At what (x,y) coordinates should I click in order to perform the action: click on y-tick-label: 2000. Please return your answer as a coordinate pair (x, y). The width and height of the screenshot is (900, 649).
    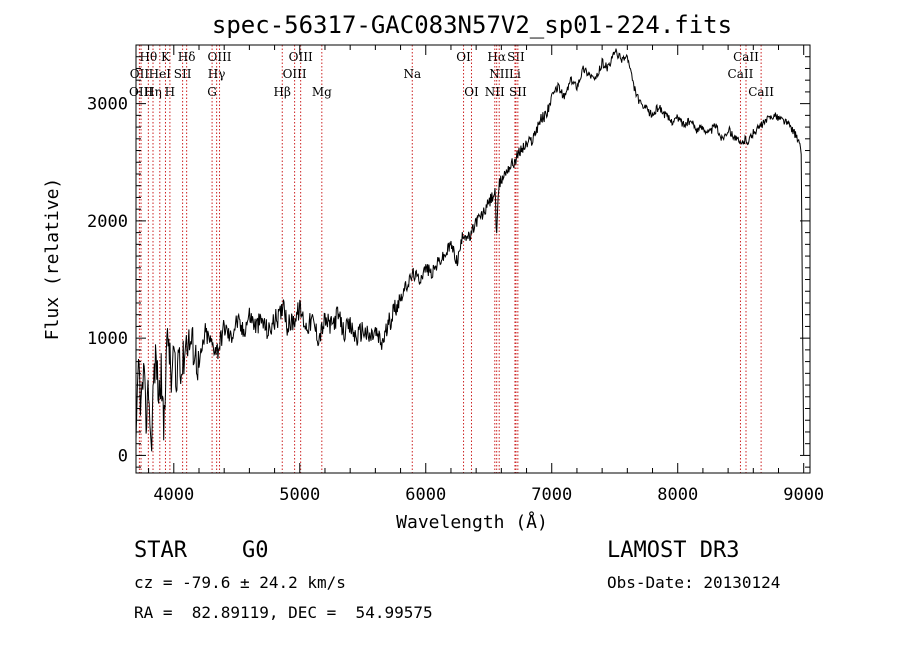
    Looking at the image, I should click on (107, 222).